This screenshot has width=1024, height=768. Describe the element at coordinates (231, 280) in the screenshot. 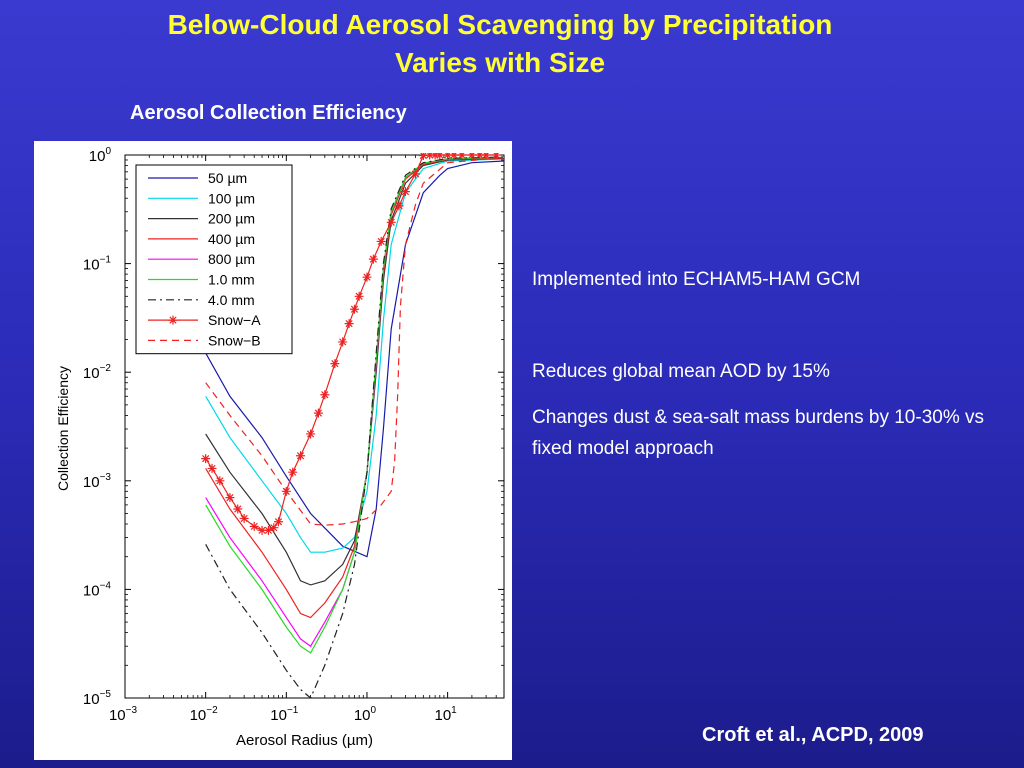

I see `legend-label: 1.0 mm` at that location.